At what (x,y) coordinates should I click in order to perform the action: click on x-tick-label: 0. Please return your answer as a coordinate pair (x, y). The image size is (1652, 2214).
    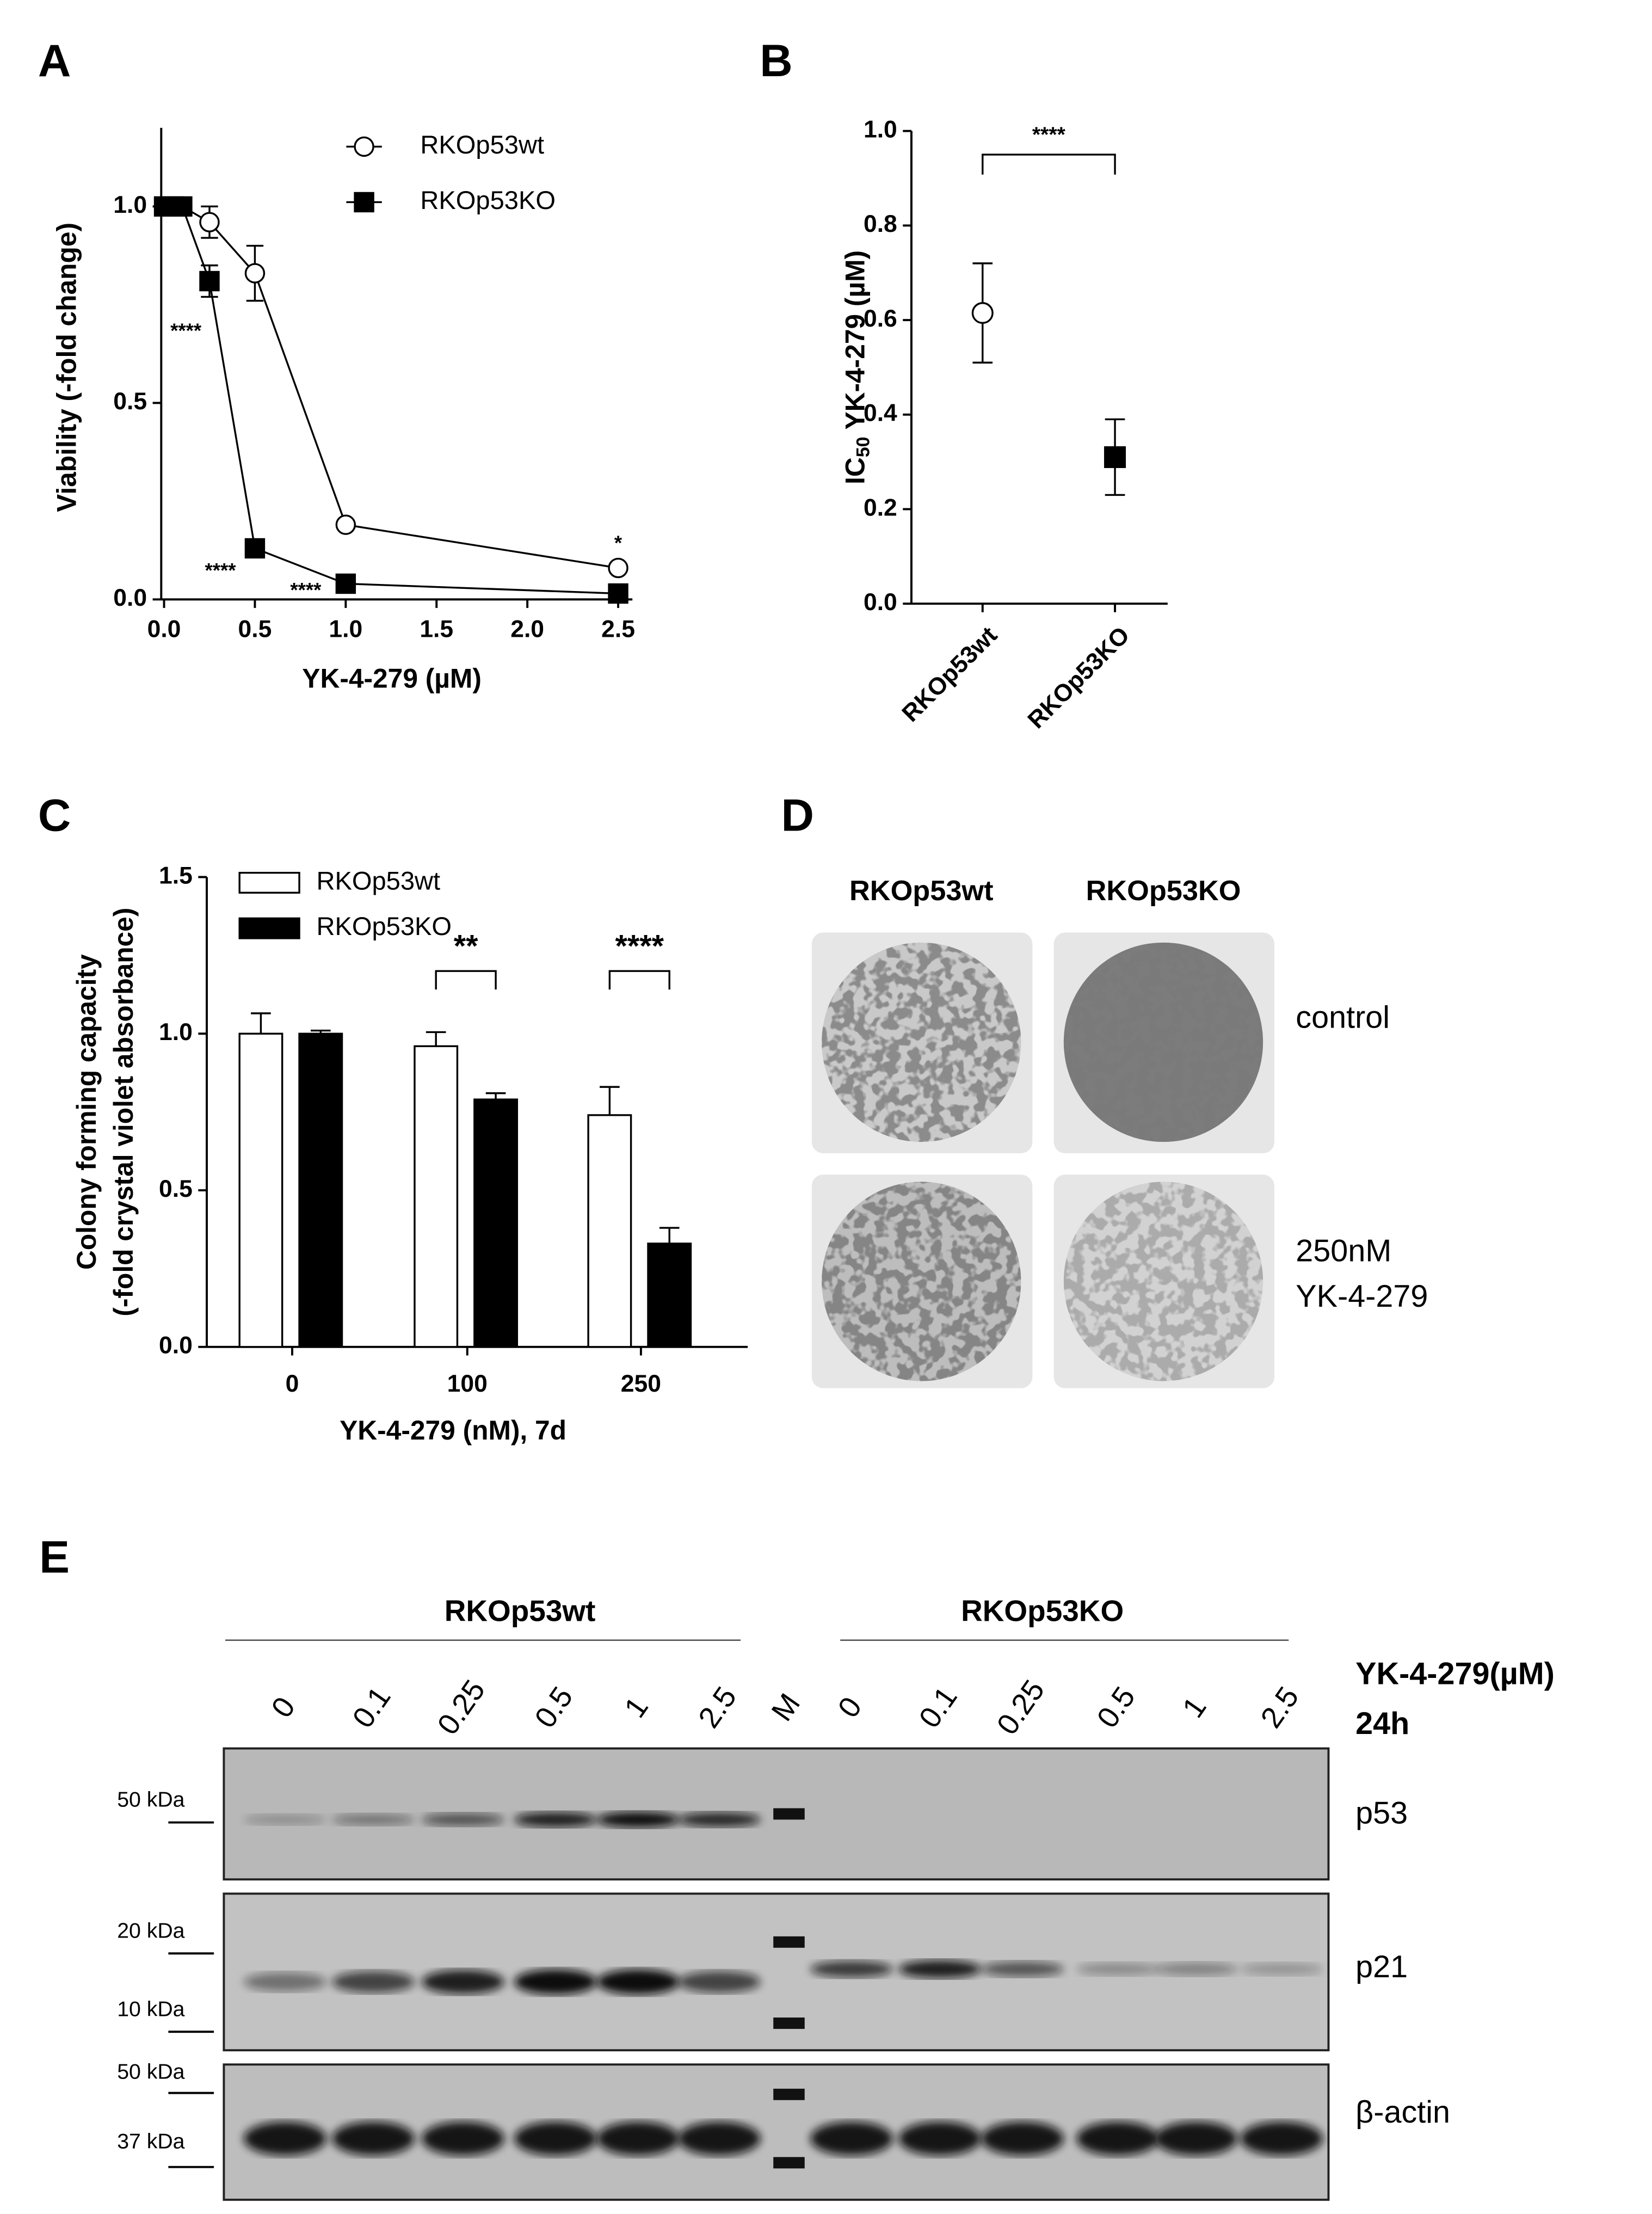
    Looking at the image, I should click on (293, 1383).